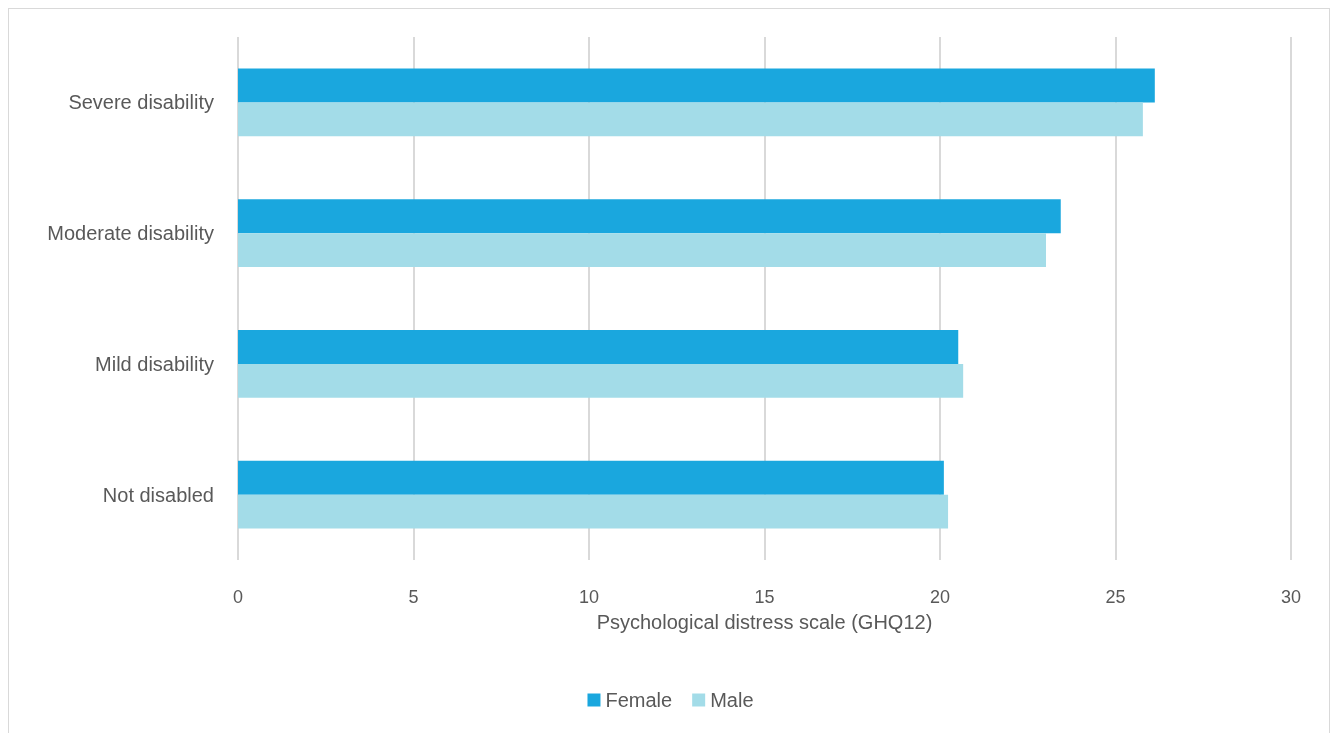 Image resolution: width=1341 pixels, height=733 pixels. What do you see at coordinates (732, 700) in the screenshot?
I see `legend-label: Male` at bounding box center [732, 700].